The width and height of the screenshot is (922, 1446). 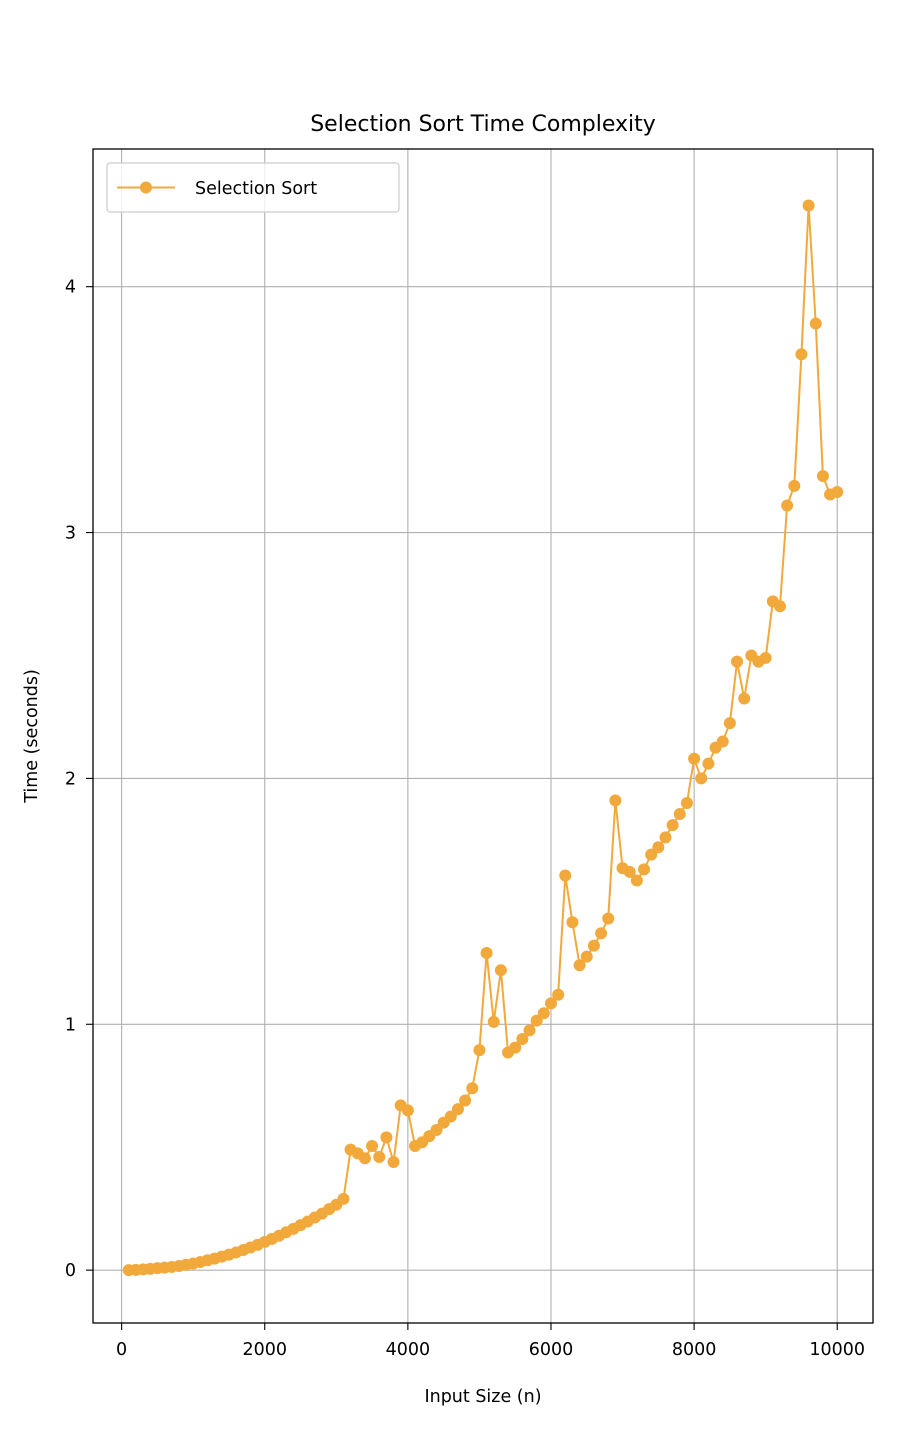 I want to click on x-tick-label: 8000, so click(x=694, y=1350).